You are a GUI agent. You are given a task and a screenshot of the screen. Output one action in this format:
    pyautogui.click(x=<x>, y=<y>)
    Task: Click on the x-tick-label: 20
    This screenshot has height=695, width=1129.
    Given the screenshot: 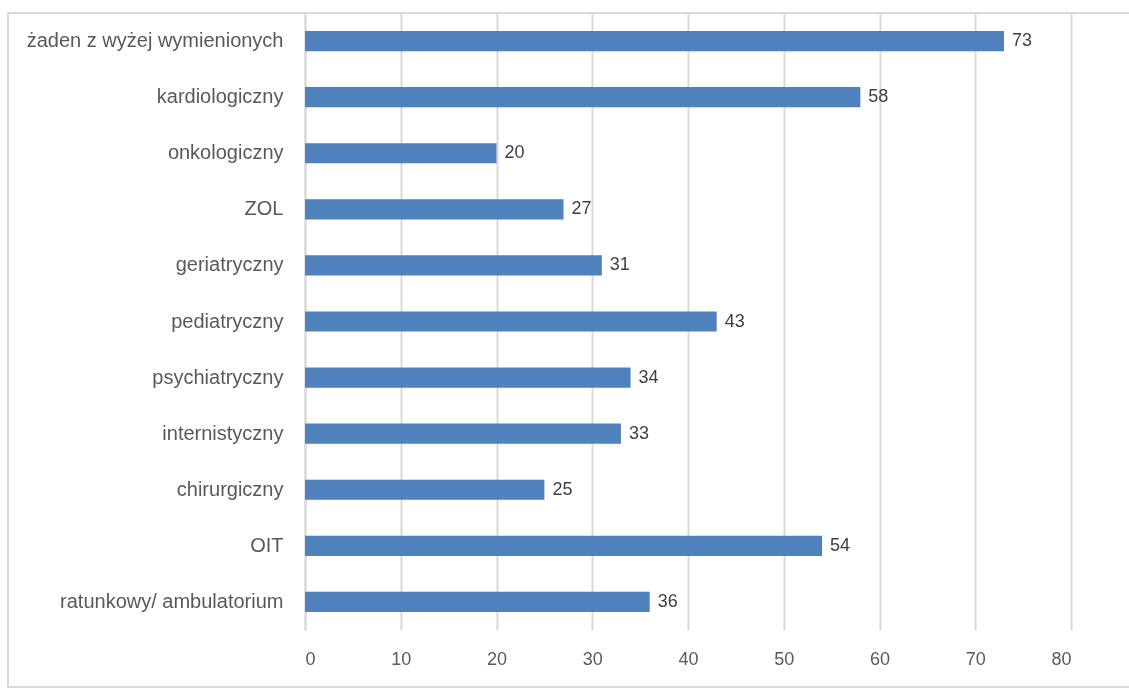 What is the action you would take?
    pyautogui.click(x=497, y=658)
    